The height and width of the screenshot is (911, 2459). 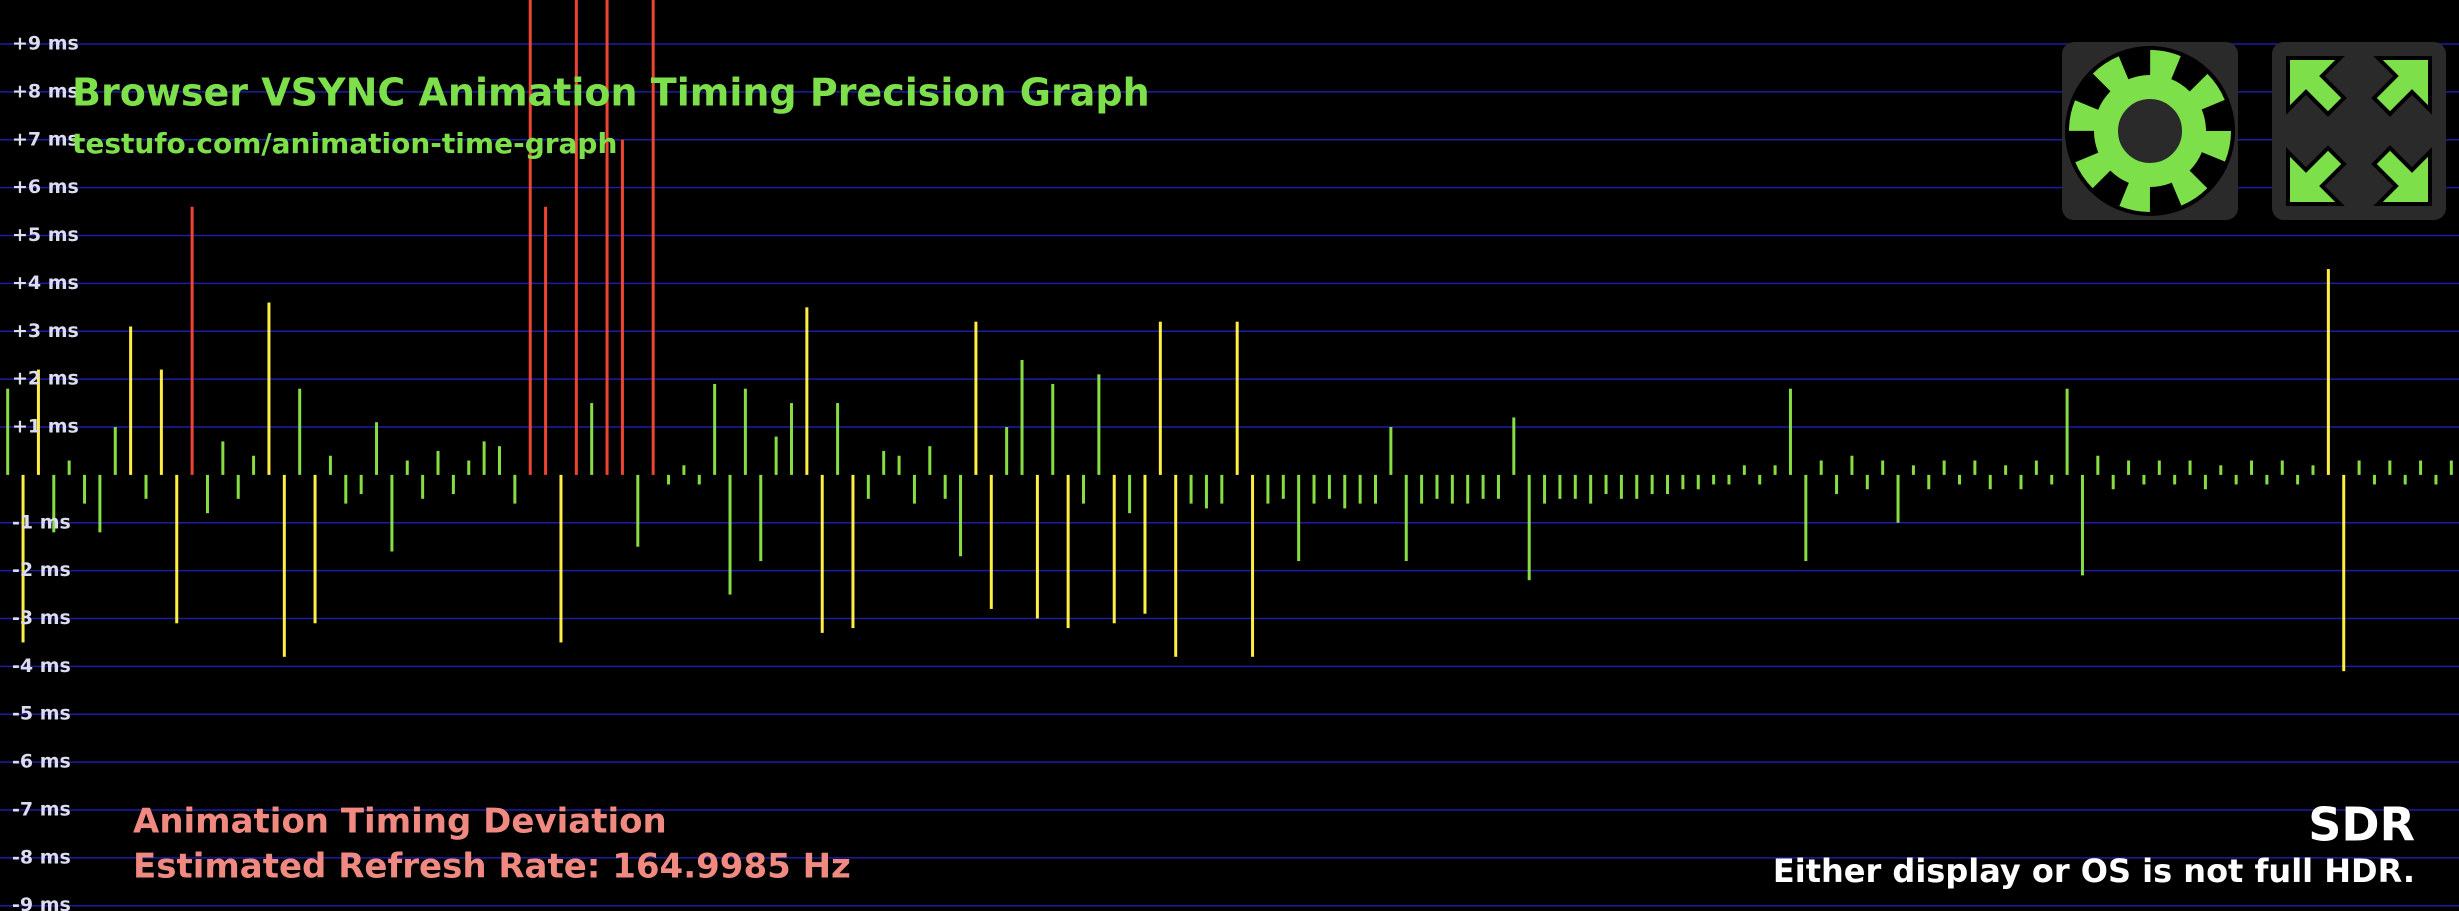 What do you see at coordinates (41, 618) in the screenshot?
I see `y-tick-label: -3 ms` at bounding box center [41, 618].